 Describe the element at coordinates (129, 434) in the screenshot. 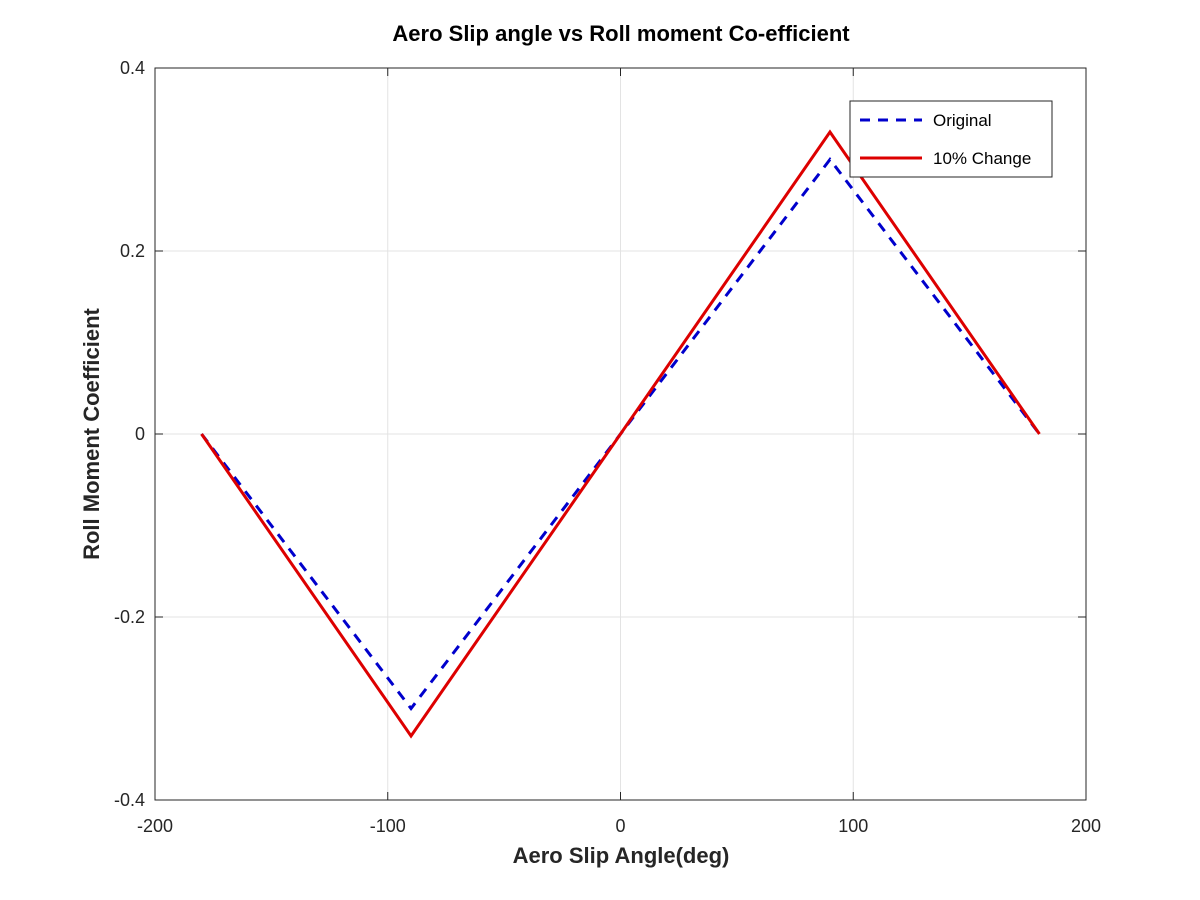

I see `y-tick-labels: -0.4 -0.2 0 0.2 0.4` at that location.